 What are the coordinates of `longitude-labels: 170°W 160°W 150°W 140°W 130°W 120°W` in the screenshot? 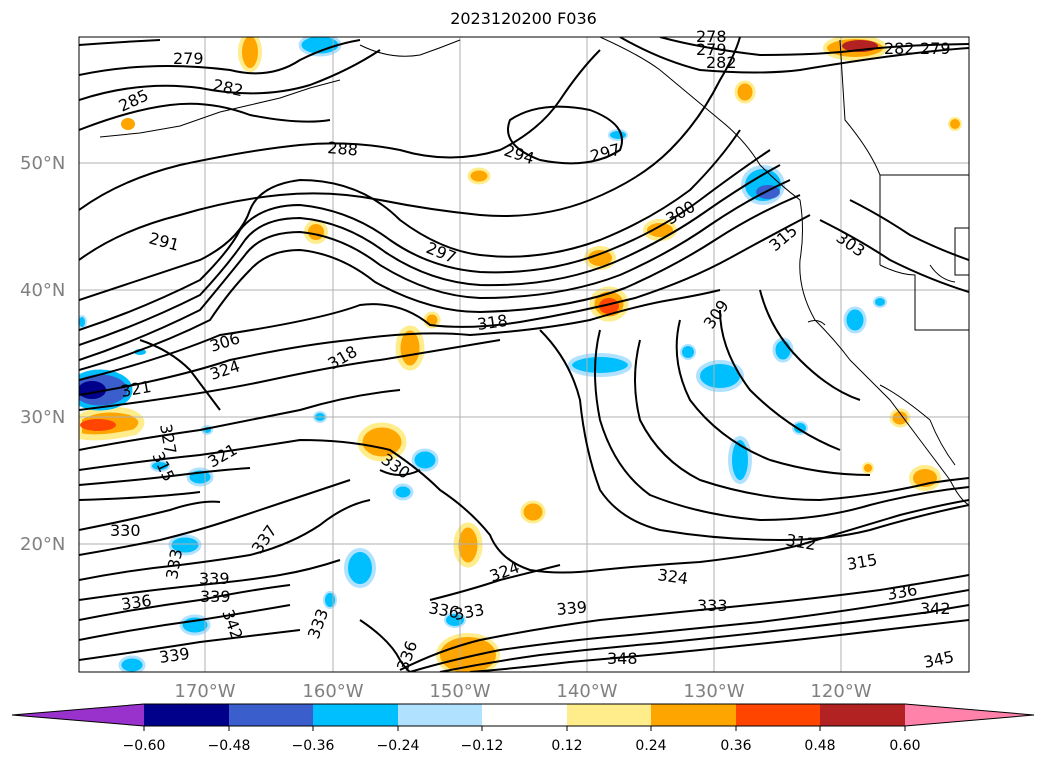 It's located at (522, 691).